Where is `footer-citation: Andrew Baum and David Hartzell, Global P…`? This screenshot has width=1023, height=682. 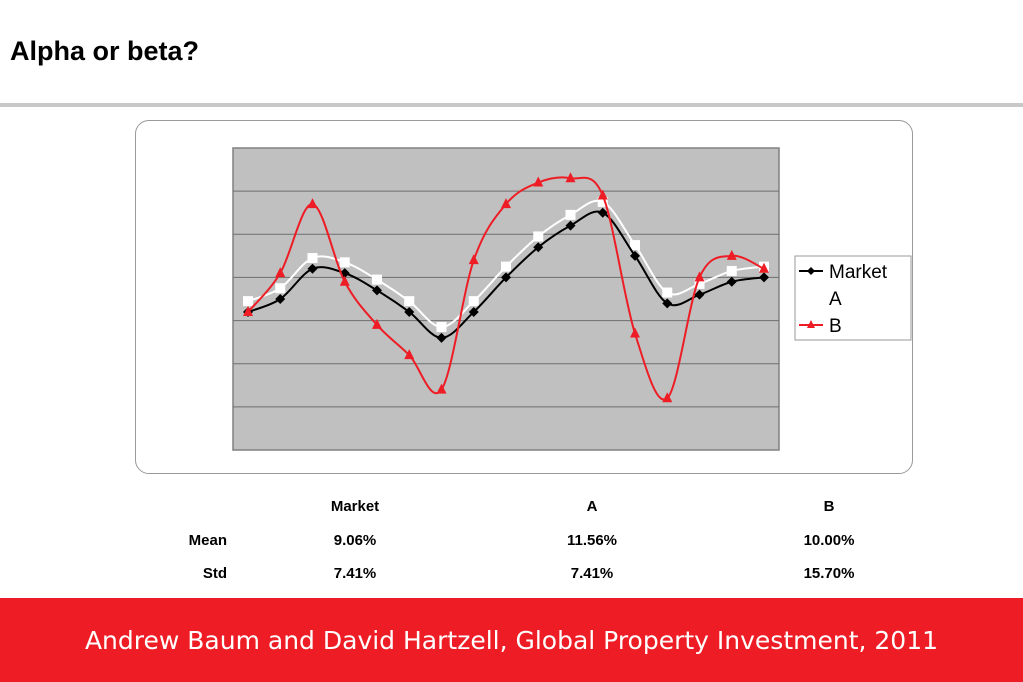
footer-citation: Andrew Baum and David Hartzell, Global P… is located at coordinates (511, 640).